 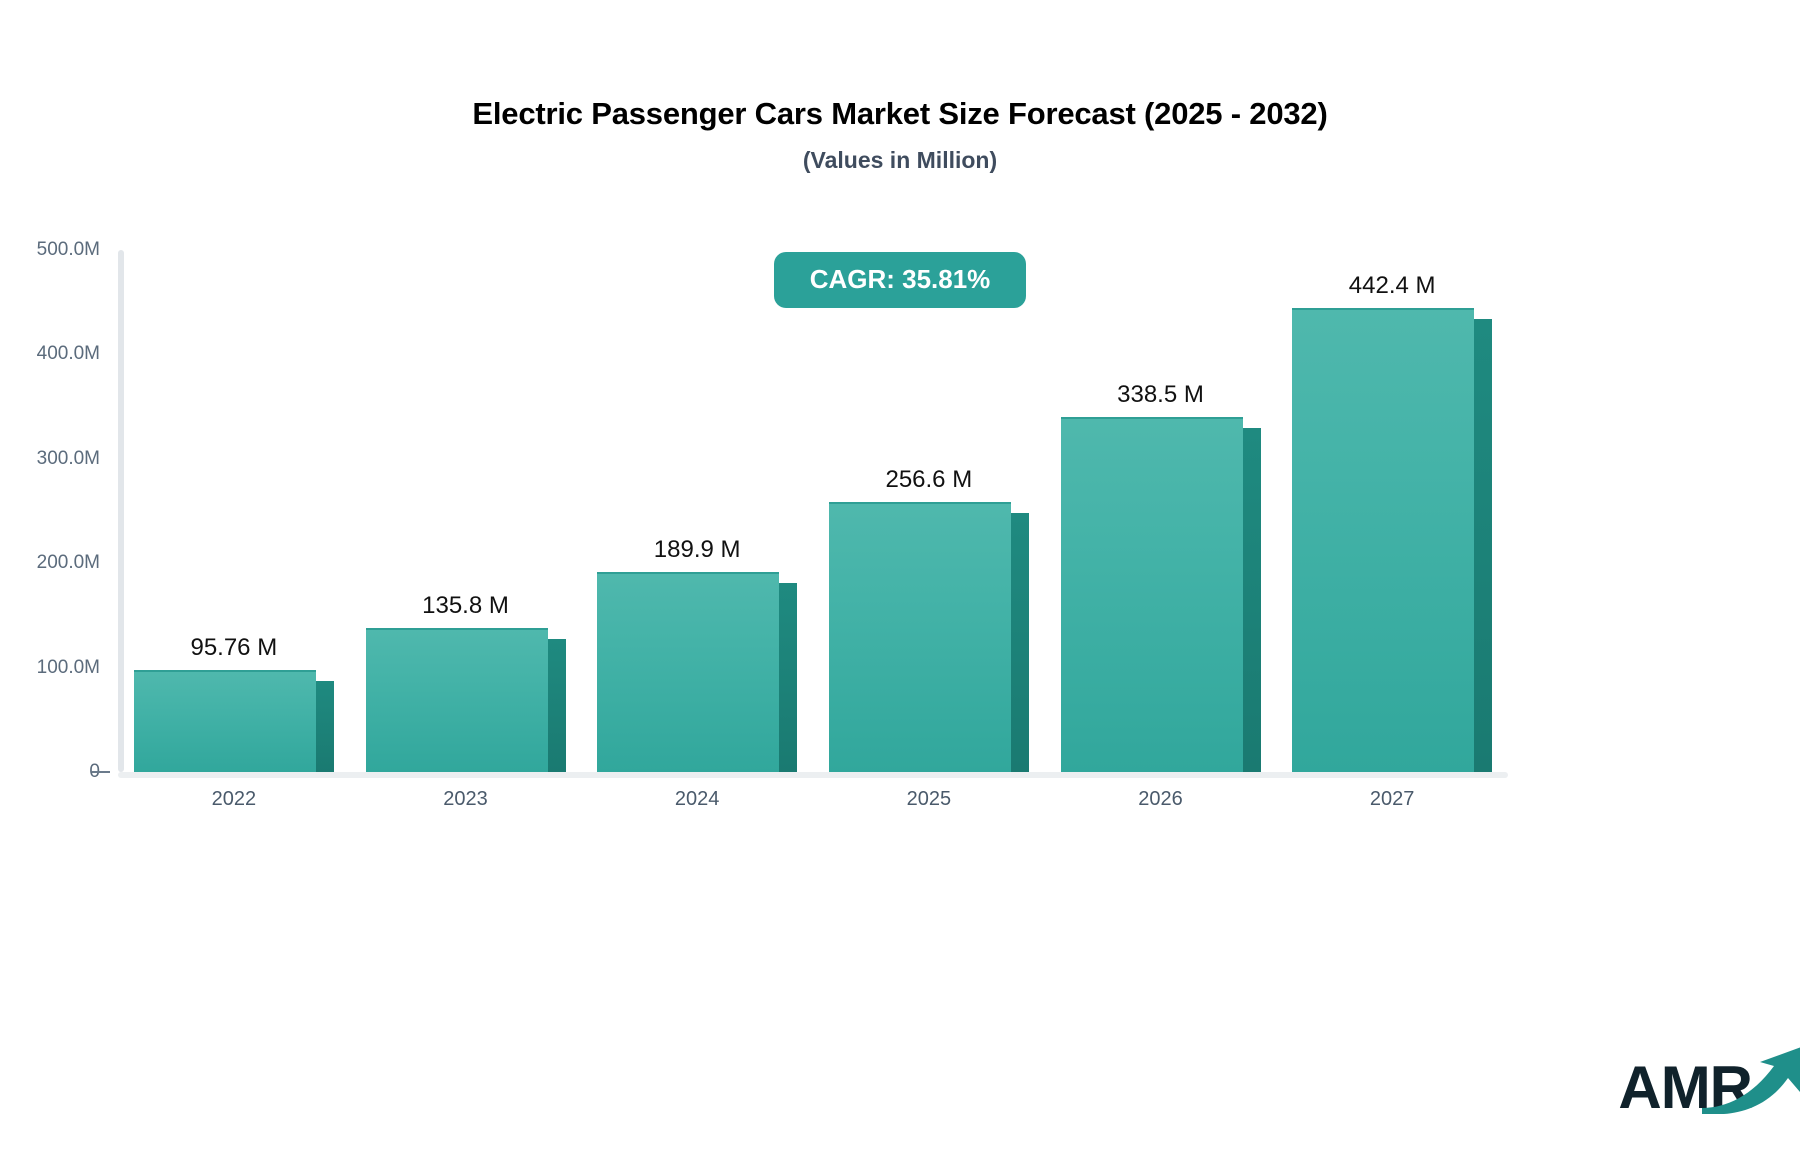 What do you see at coordinates (697, 799) in the screenshot?
I see `x-tick-2024: 2024` at bounding box center [697, 799].